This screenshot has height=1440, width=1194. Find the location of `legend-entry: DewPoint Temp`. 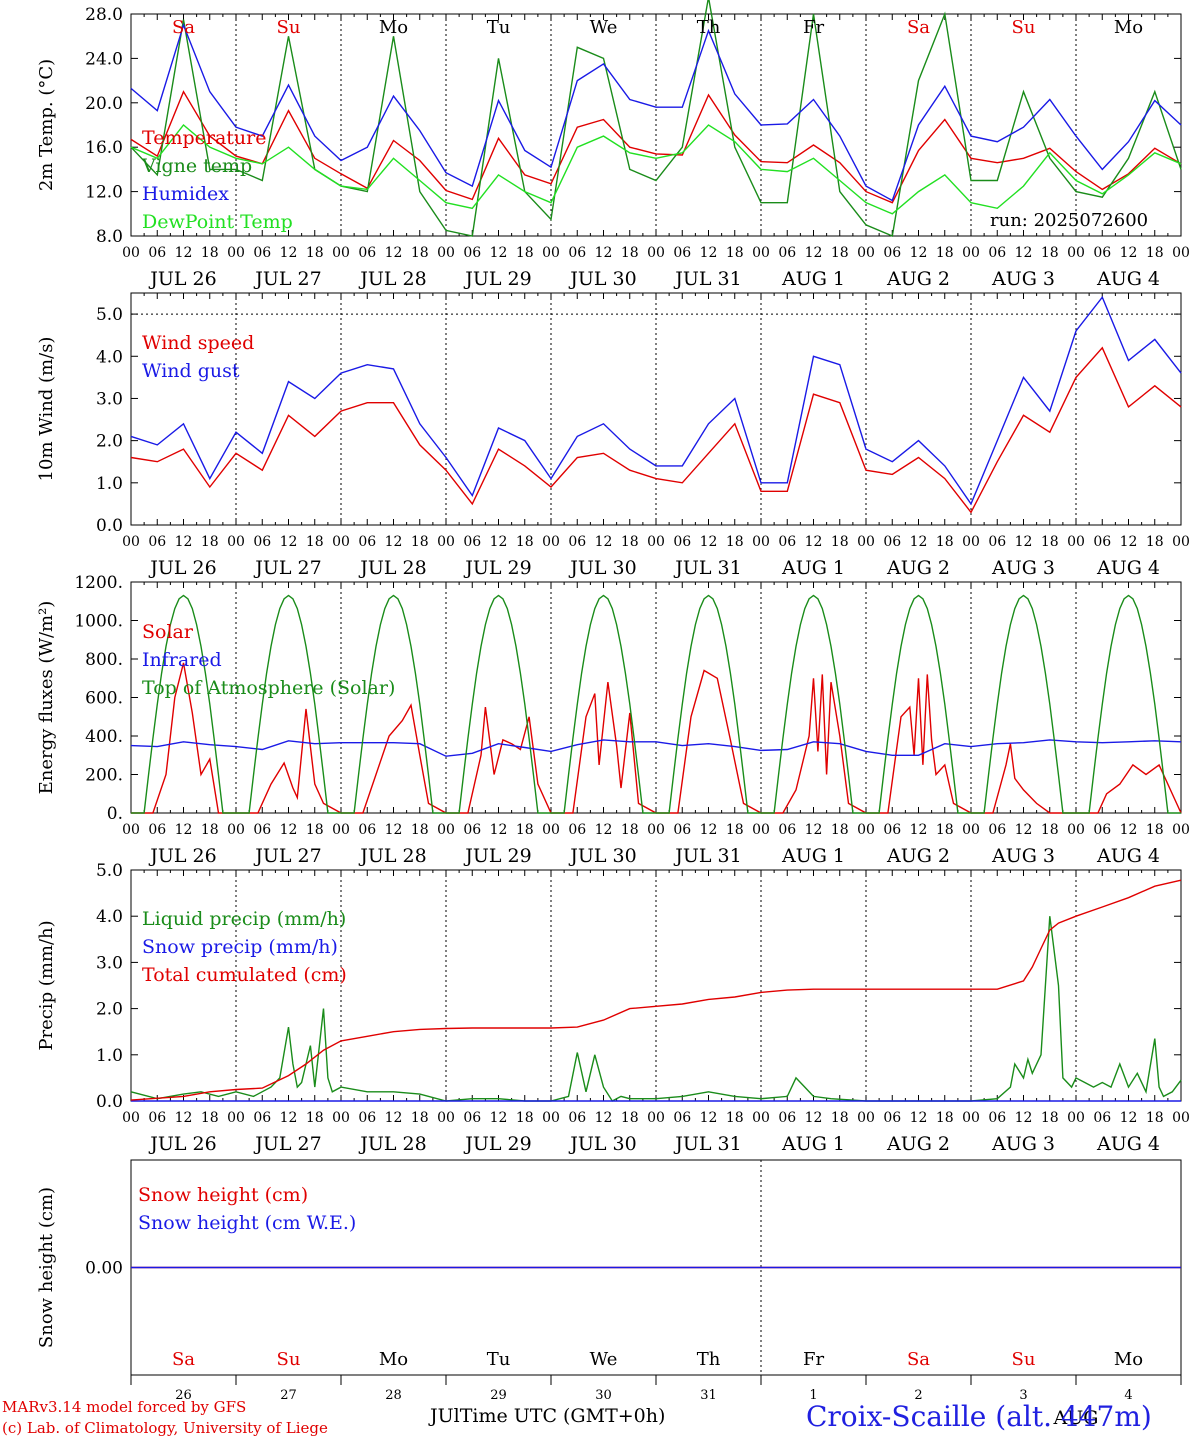

legend-entry: DewPoint Temp is located at coordinates (217, 222).